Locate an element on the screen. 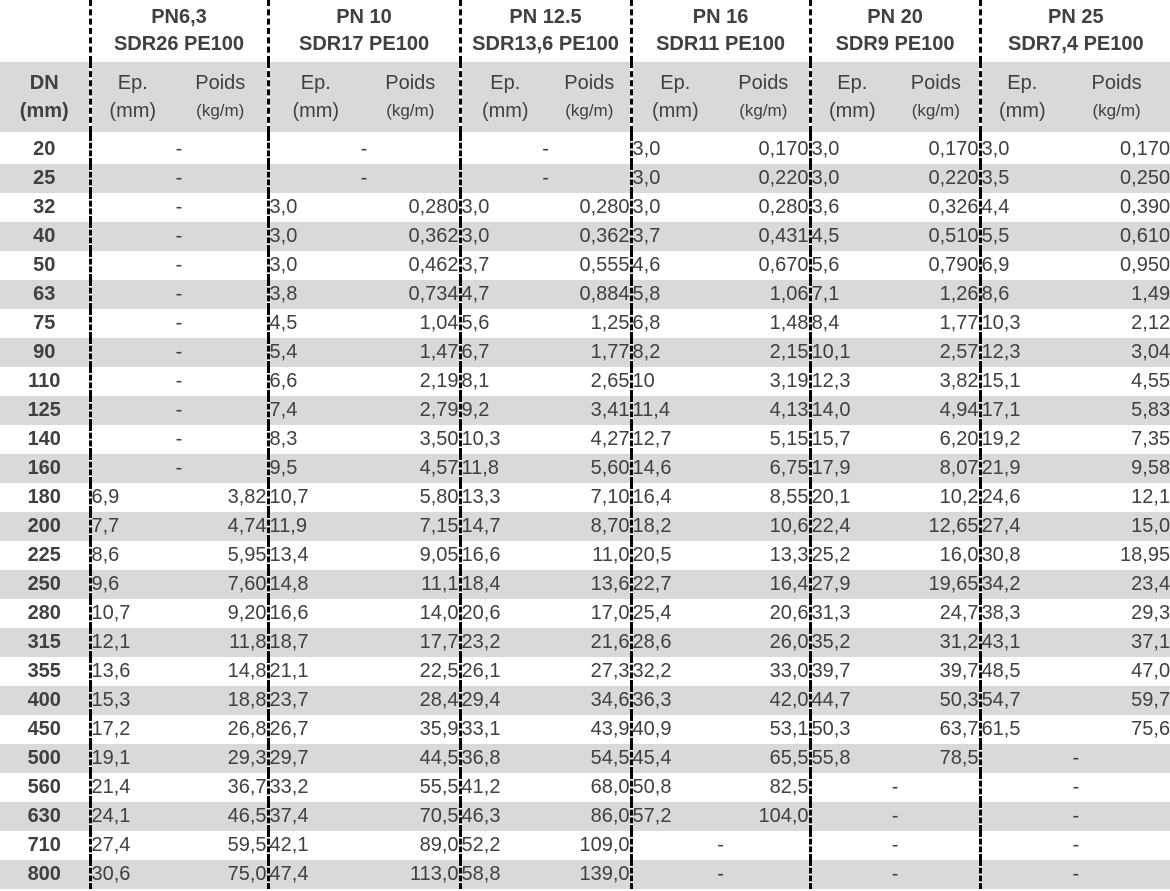 The height and width of the screenshot is (891, 1170). ep-cell: 24,1 is located at coordinates (131, 816).